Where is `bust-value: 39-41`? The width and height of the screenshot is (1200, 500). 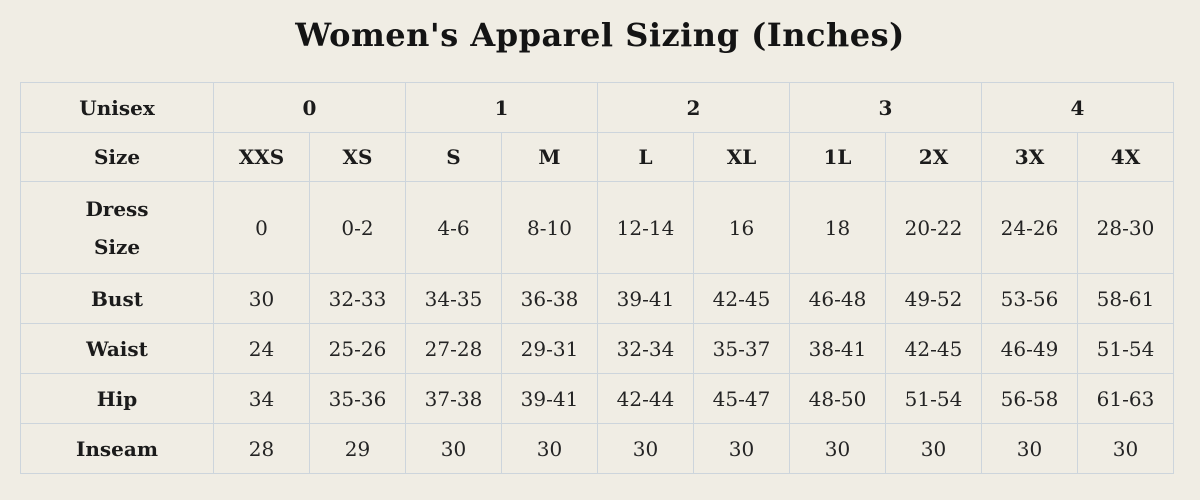
bust-value: 39-41 is located at coordinates (645, 298).